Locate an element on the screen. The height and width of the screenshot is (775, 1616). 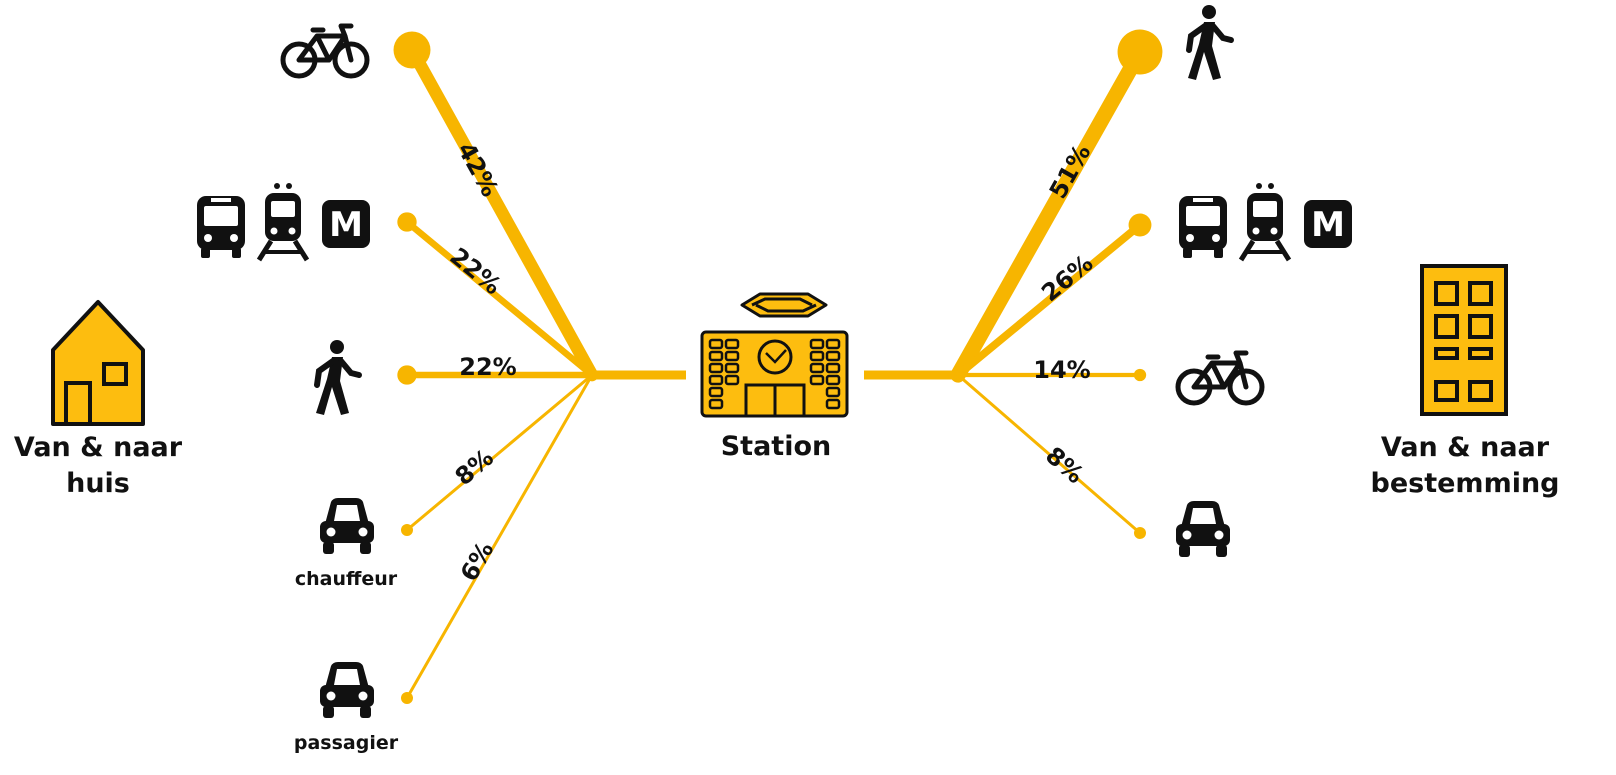
left-branches: 42% 22% 22% 8% 6% is located at coordinates (496, 367).